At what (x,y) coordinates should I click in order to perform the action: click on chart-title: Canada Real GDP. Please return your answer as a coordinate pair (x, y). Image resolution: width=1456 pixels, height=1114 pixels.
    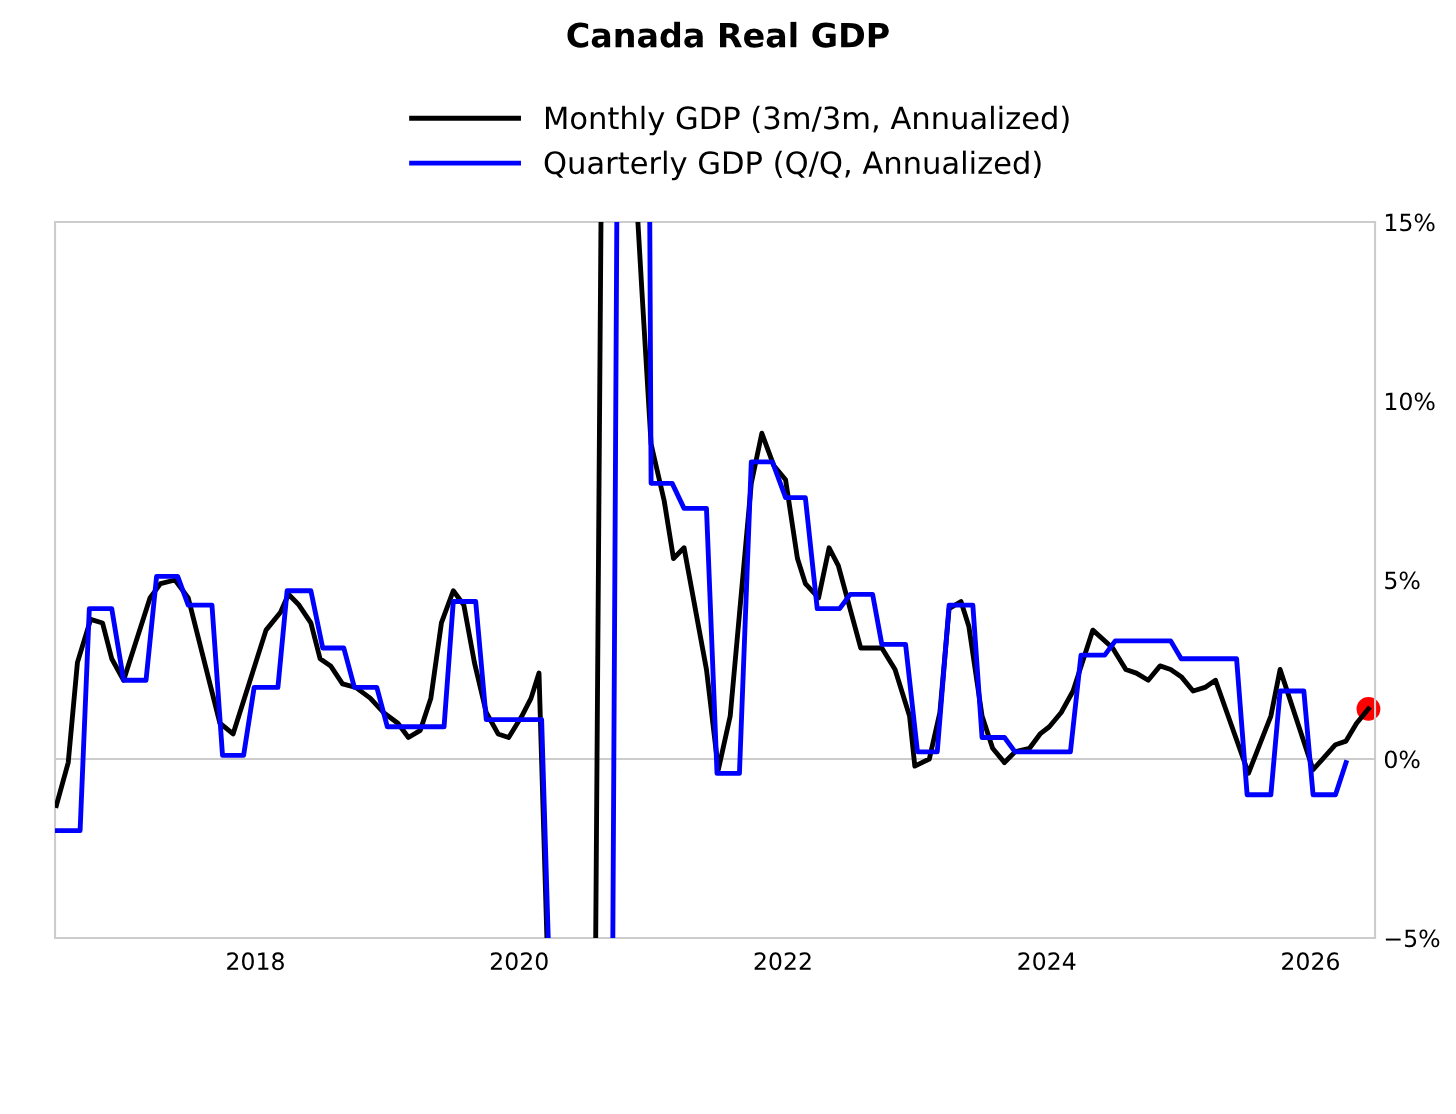
    Looking at the image, I should click on (728, 34).